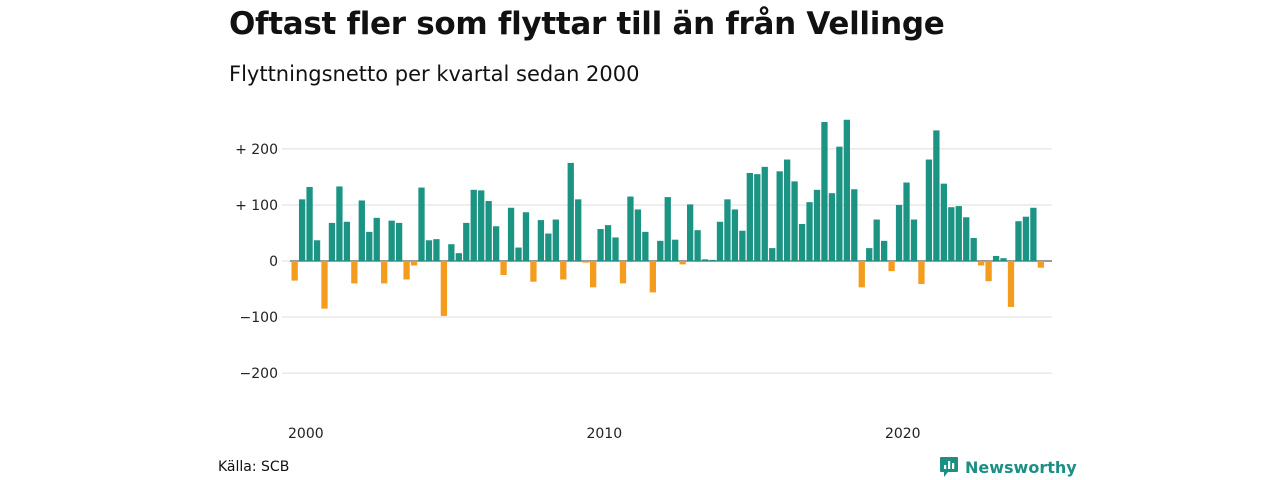 The height and width of the screenshot is (480, 1280). What do you see at coordinates (903, 434) in the screenshot?
I see `x-tick-label: 2020` at bounding box center [903, 434].